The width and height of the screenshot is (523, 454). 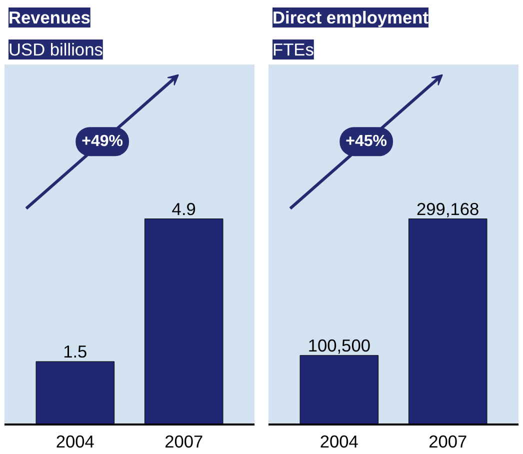 What do you see at coordinates (367, 141) in the screenshot?
I see `text: +45%` at bounding box center [367, 141].